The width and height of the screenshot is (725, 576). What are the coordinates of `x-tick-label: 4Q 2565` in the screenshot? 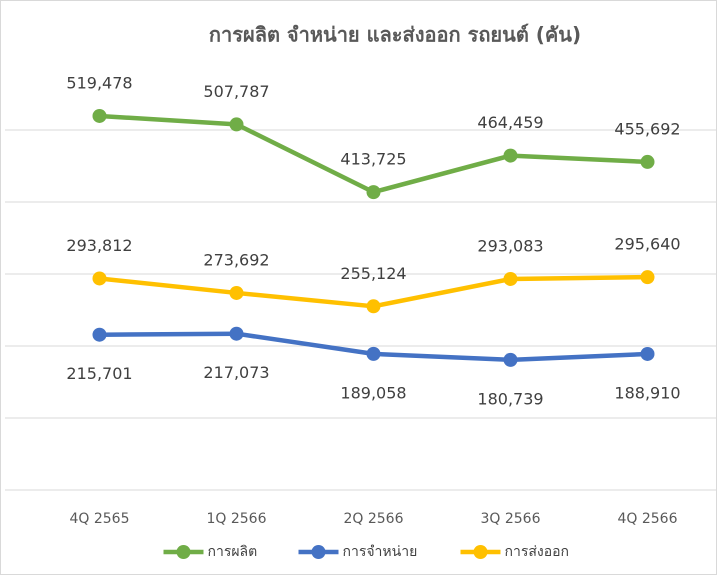 It's located at (99, 519).